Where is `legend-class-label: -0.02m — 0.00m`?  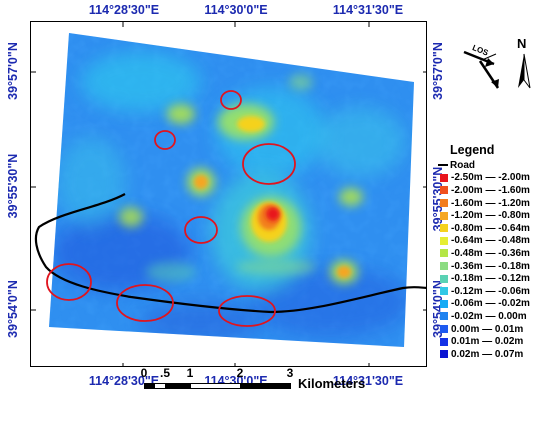
legend-class-label: -0.02m — 0.00m is located at coordinates (489, 316).